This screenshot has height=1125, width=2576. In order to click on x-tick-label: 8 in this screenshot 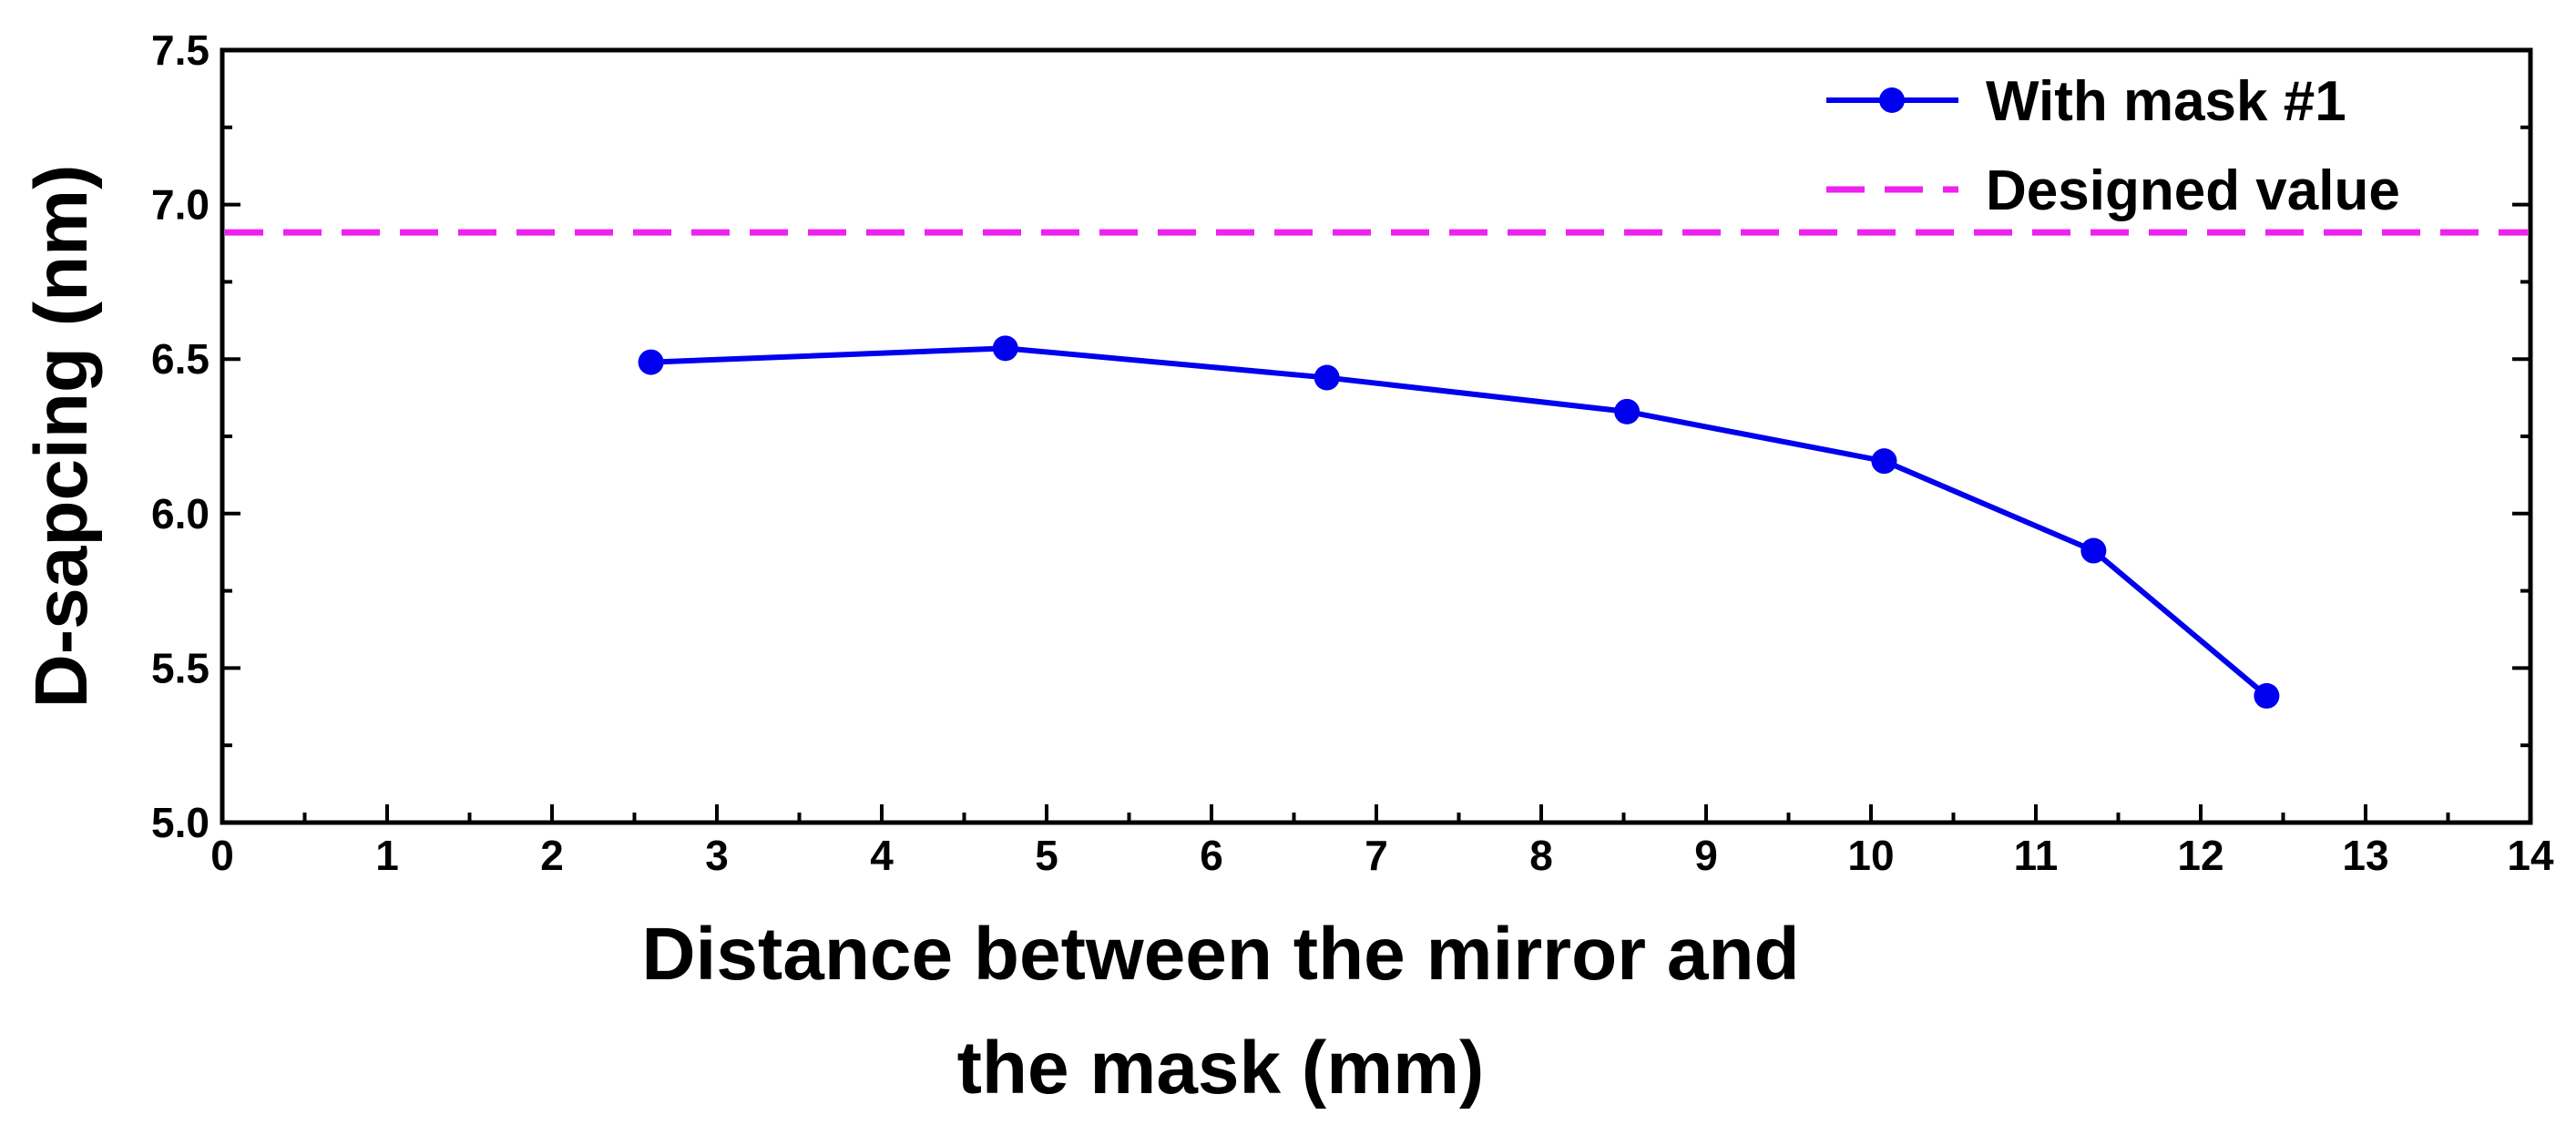, I will do `click(1541, 856)`.